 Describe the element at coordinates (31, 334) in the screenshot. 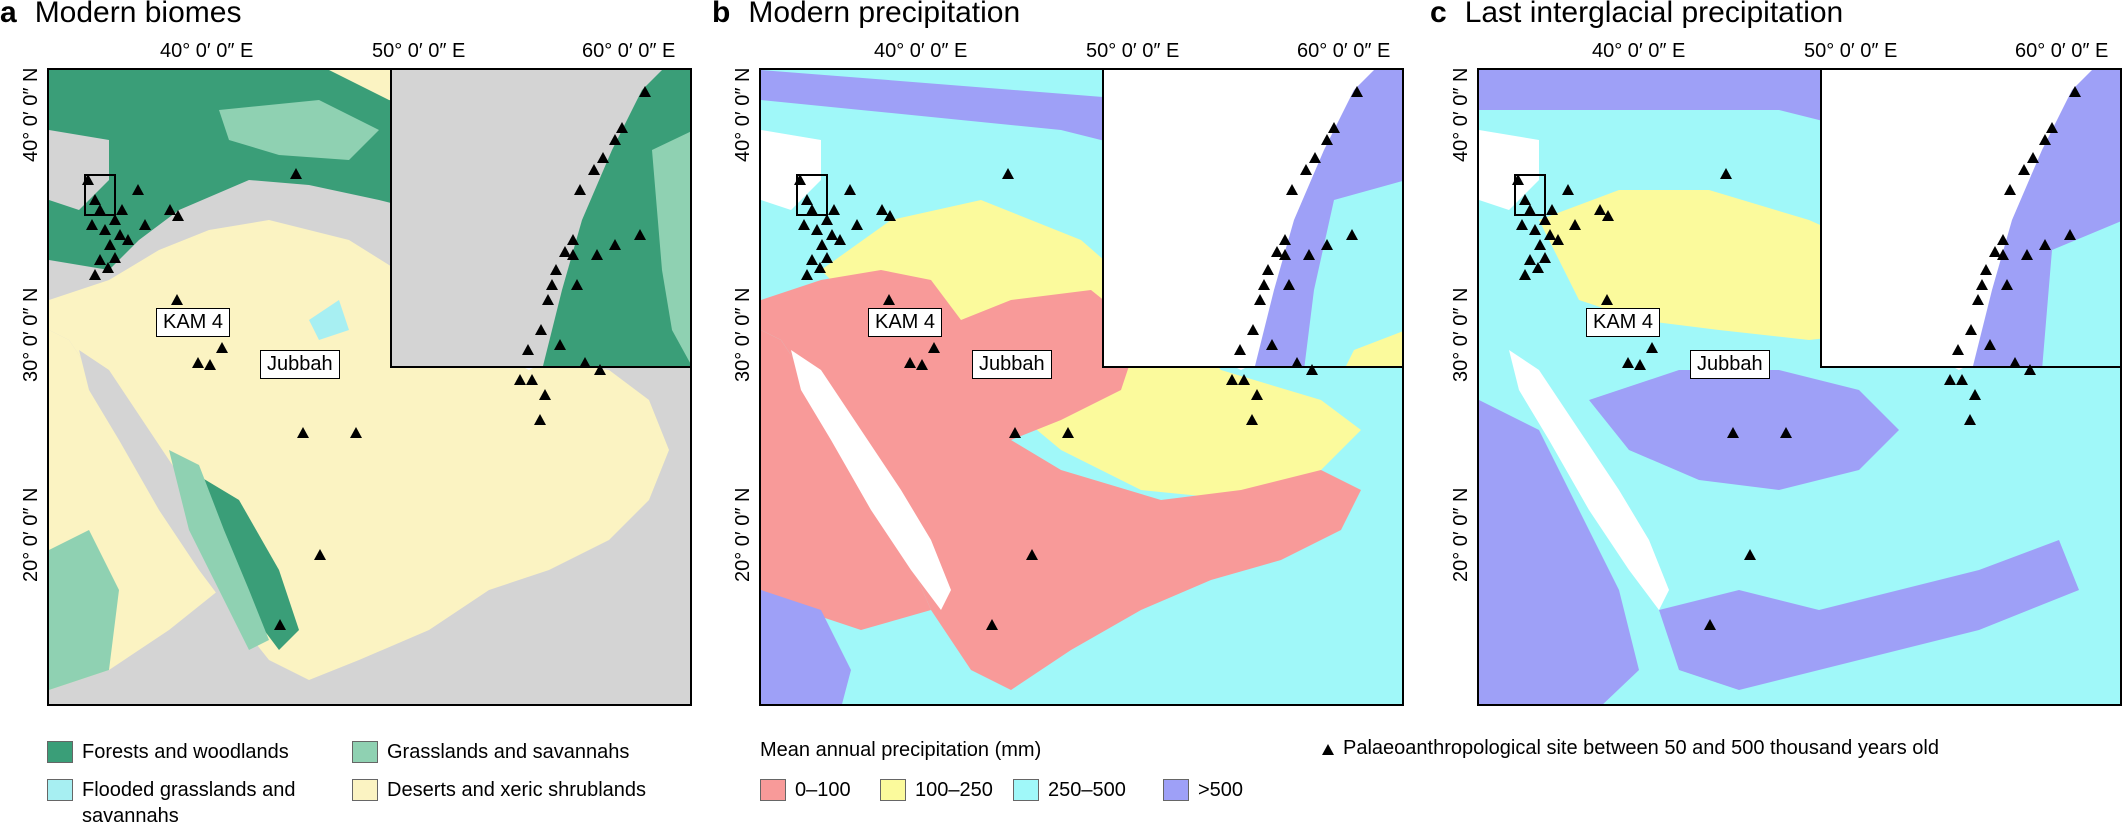

I see `lat-tick-30-a: 30° 0′ 0″ N` at that location.